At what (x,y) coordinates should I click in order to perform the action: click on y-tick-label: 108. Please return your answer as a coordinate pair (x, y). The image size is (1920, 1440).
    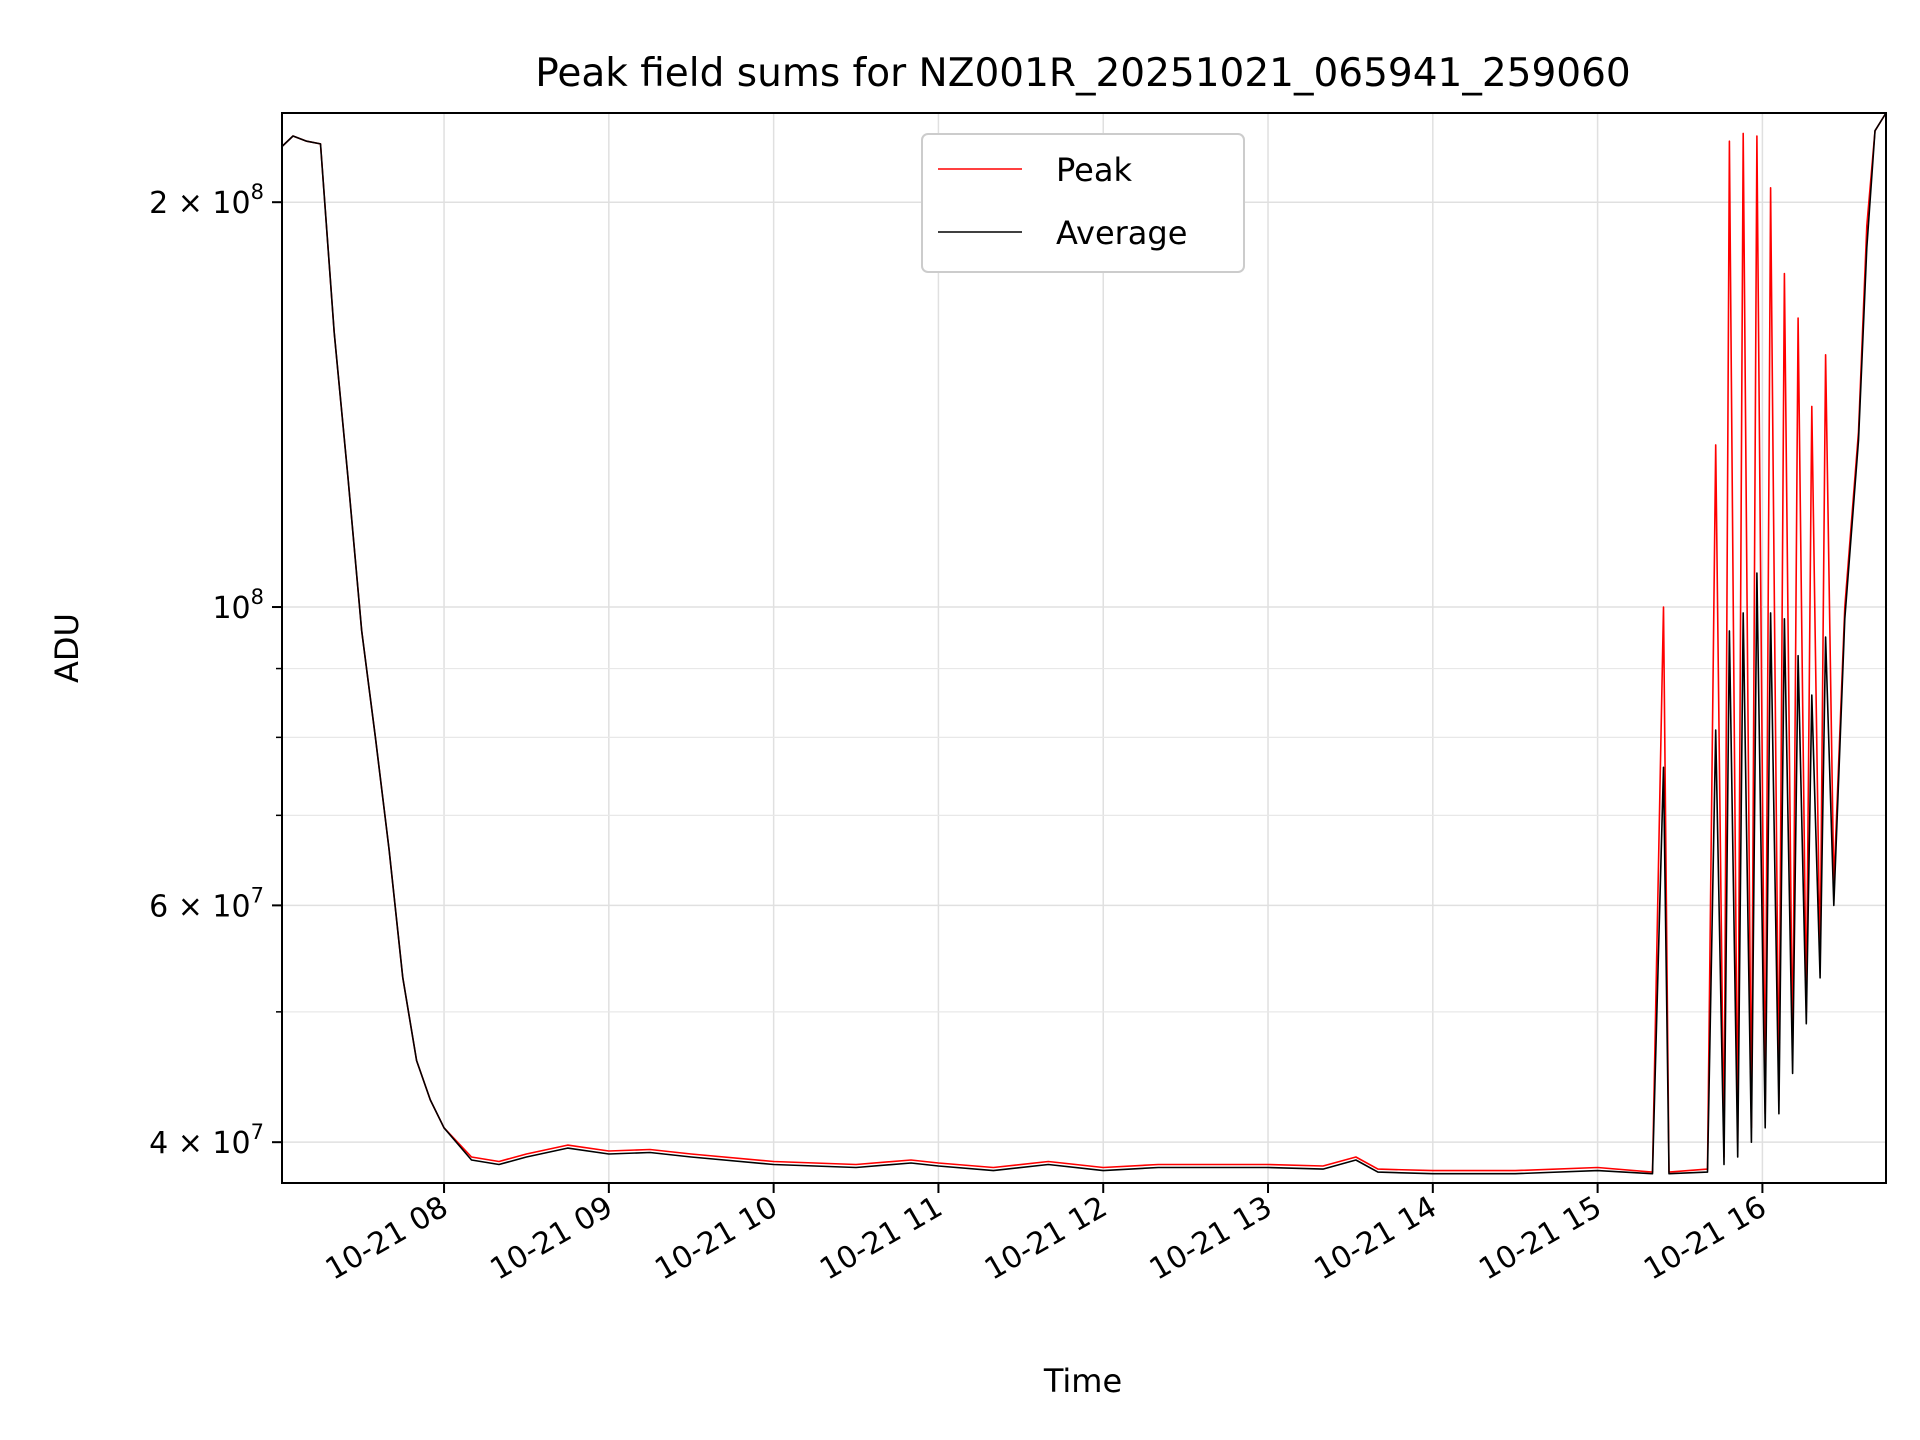
    Looking at the image, I should click on (238, 605).